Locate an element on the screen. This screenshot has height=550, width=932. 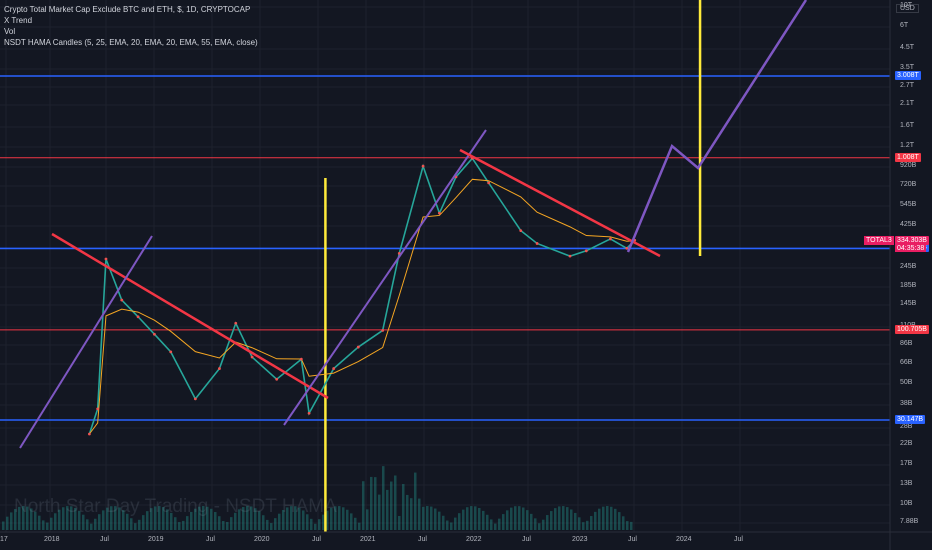
price-axis-label: 10B is located at coordinates (906, 503).